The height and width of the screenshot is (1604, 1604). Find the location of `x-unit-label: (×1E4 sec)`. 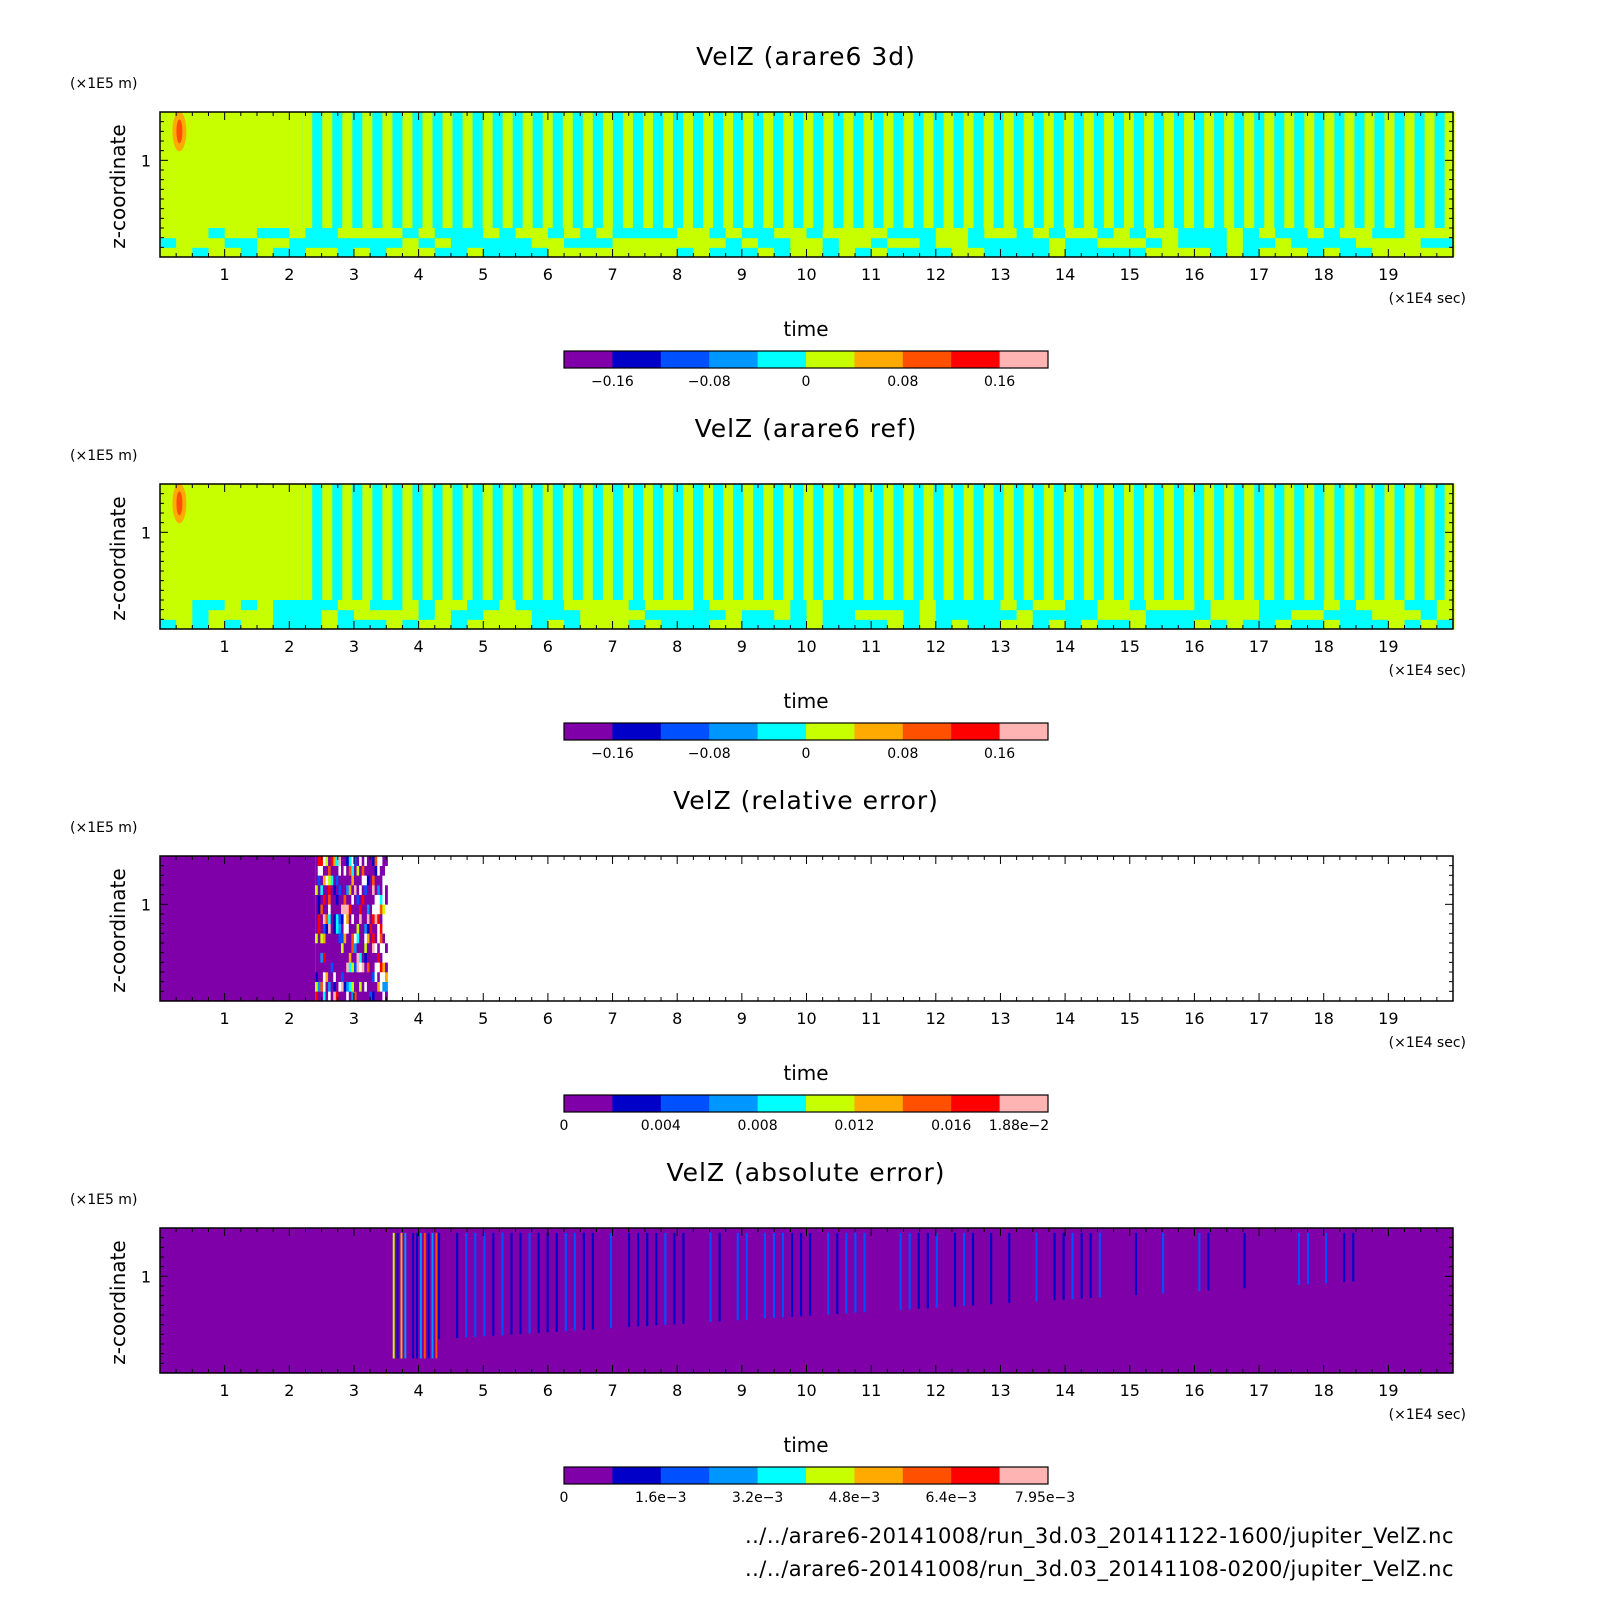

x-unit-label: (×1E4 sec) is located at coordinates (1427, 671).